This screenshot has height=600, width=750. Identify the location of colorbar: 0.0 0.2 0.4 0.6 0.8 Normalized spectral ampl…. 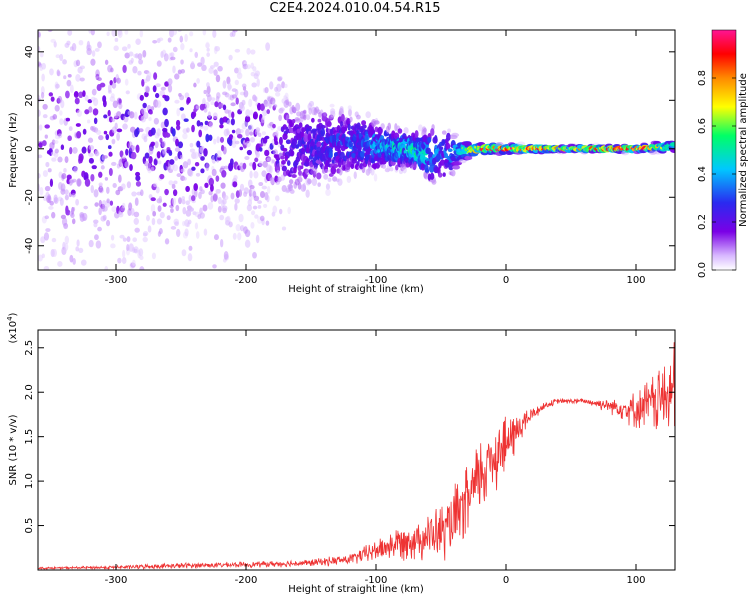
(723, 153).